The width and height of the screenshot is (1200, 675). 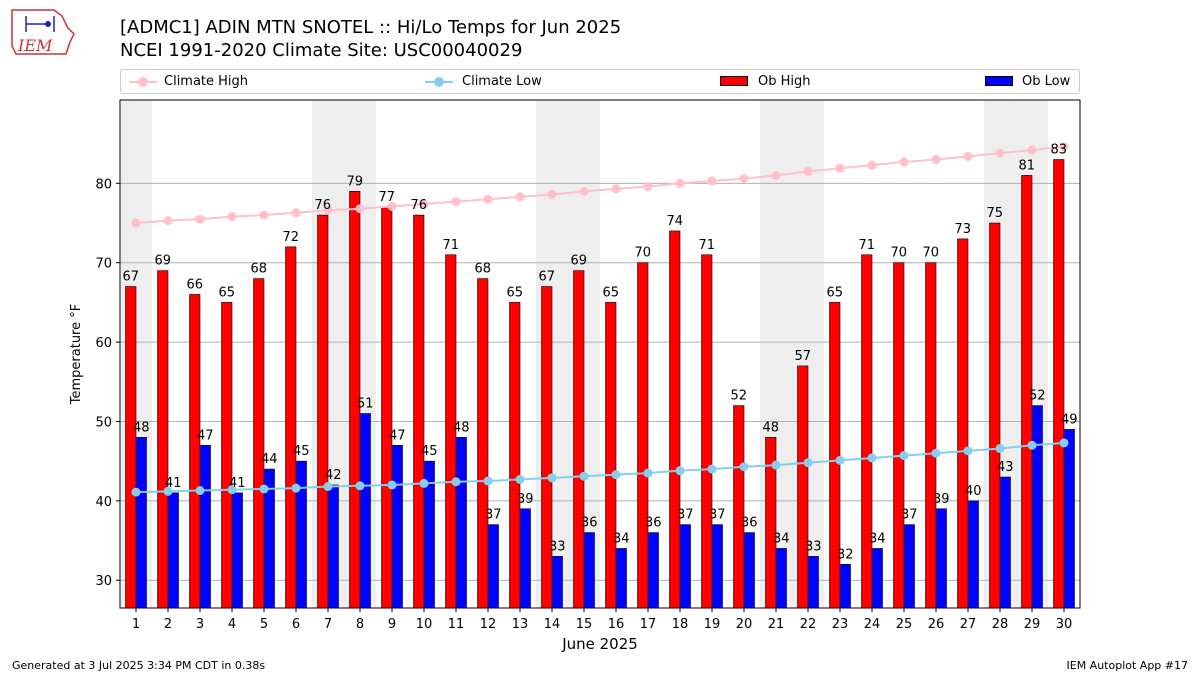 I want to click on ob-high-swatch, so click(x=734, y=81).